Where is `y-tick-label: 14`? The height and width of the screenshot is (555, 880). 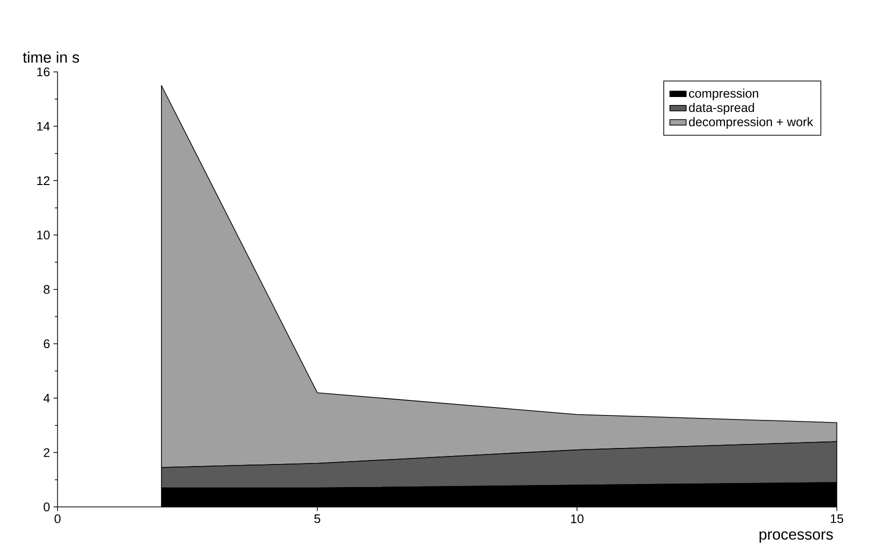
y-tick-label: 14 is located at coordinates (43, 126).